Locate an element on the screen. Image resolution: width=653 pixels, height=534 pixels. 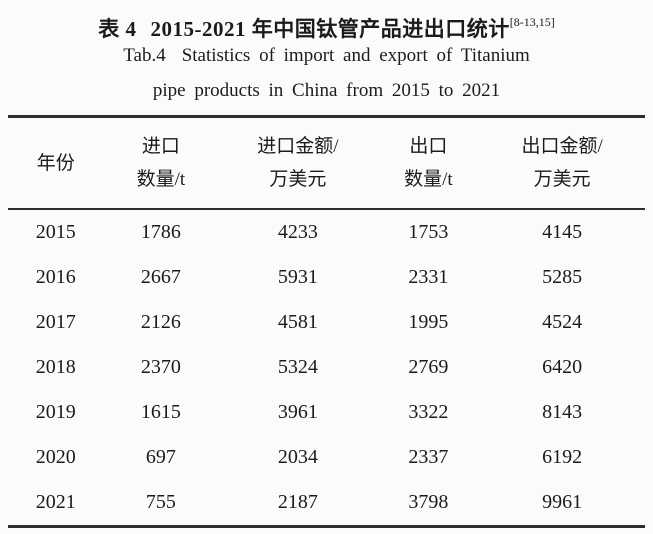
value-cell: 6420 is located at coordinates (562, 367).